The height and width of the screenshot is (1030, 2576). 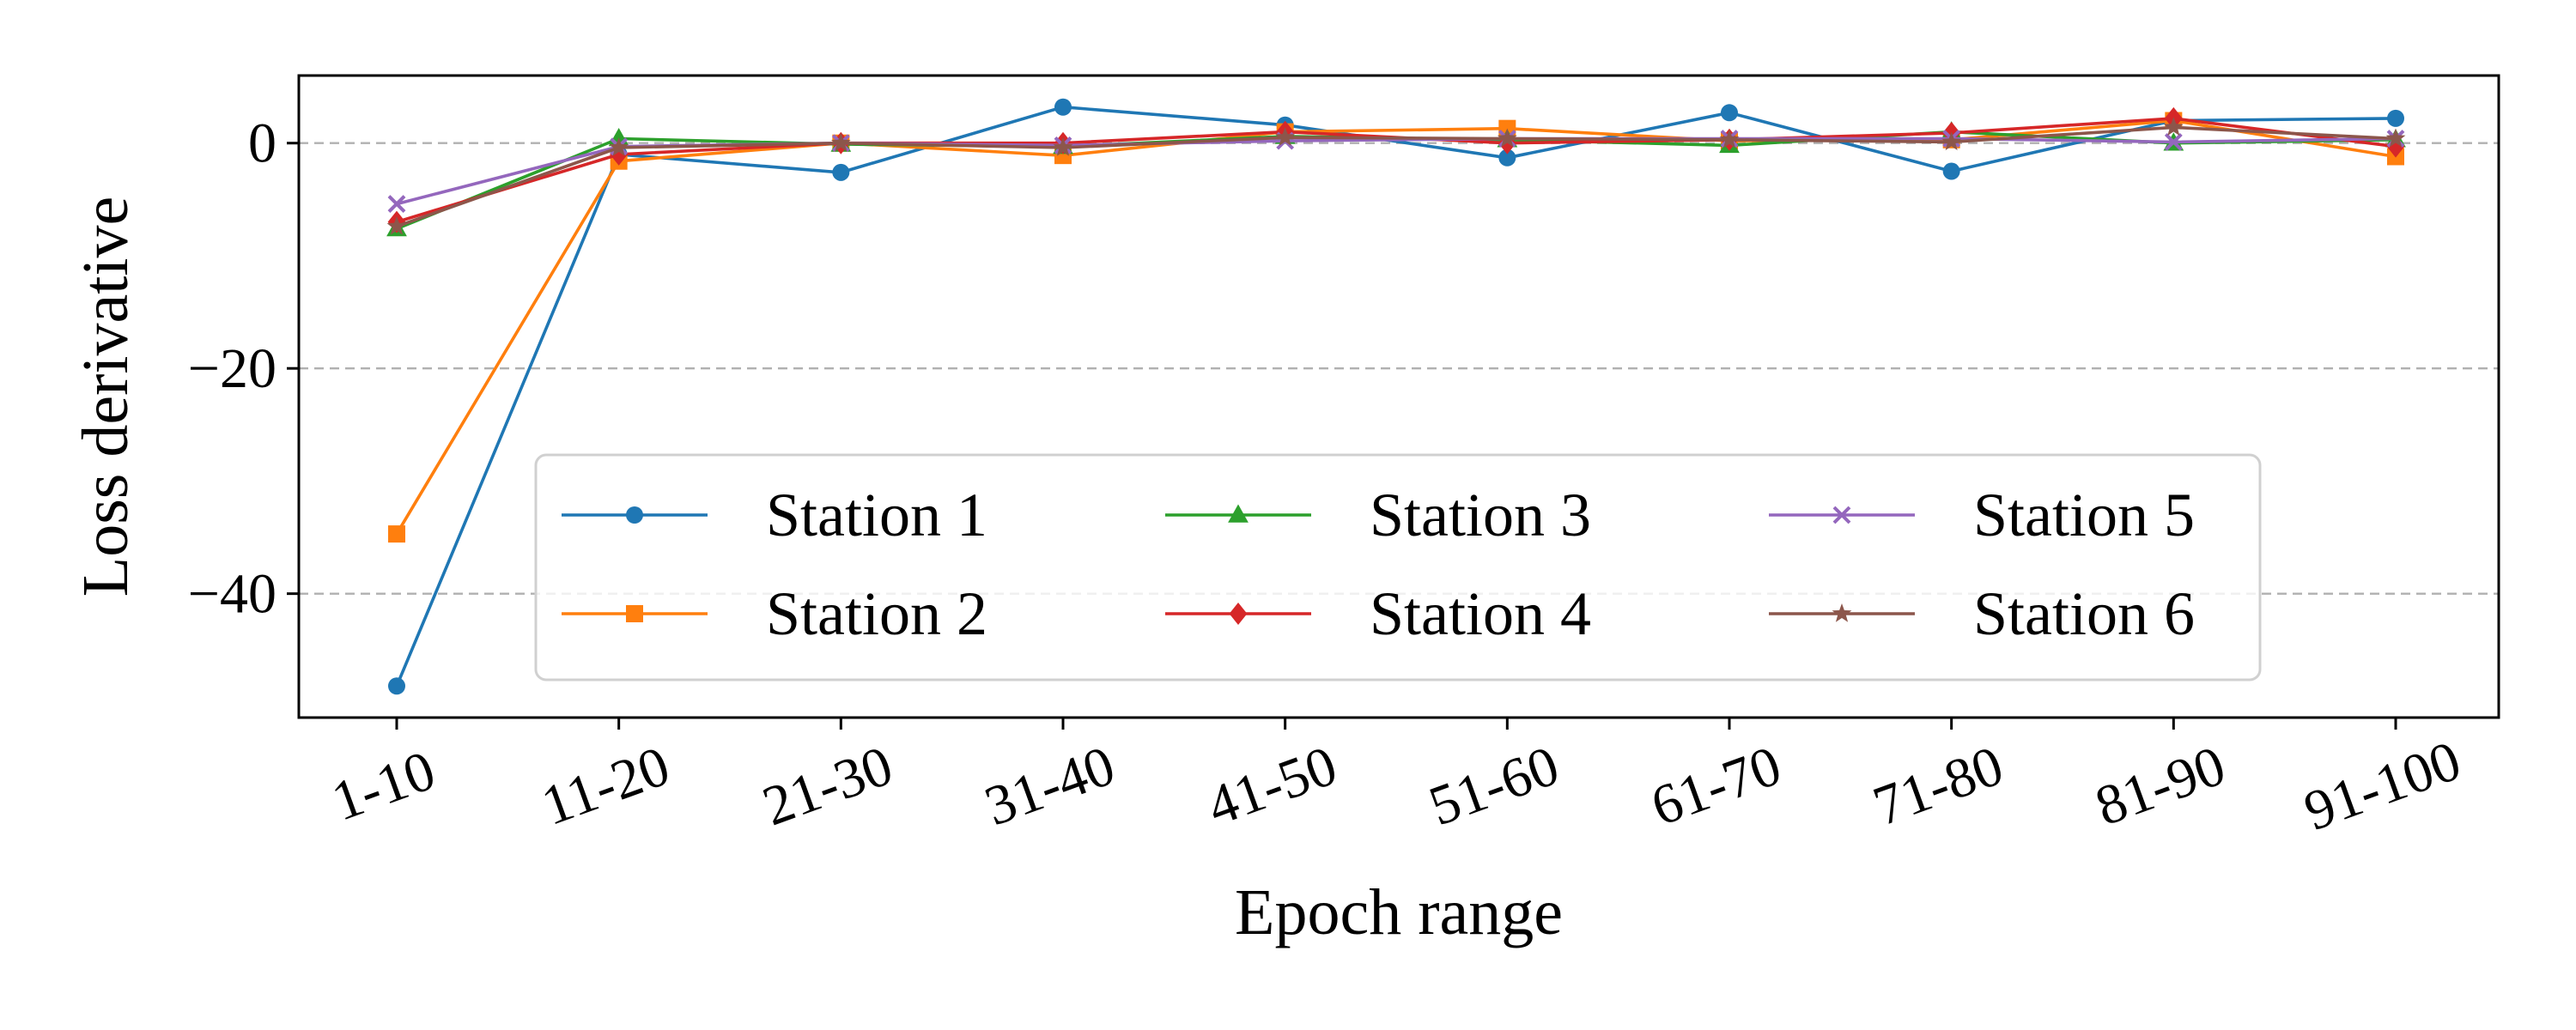 What do you see at coordinates (1716, 786) in the screenshot?
I see `x-tick-label: 61-70` at bounding box center [1716, 786].